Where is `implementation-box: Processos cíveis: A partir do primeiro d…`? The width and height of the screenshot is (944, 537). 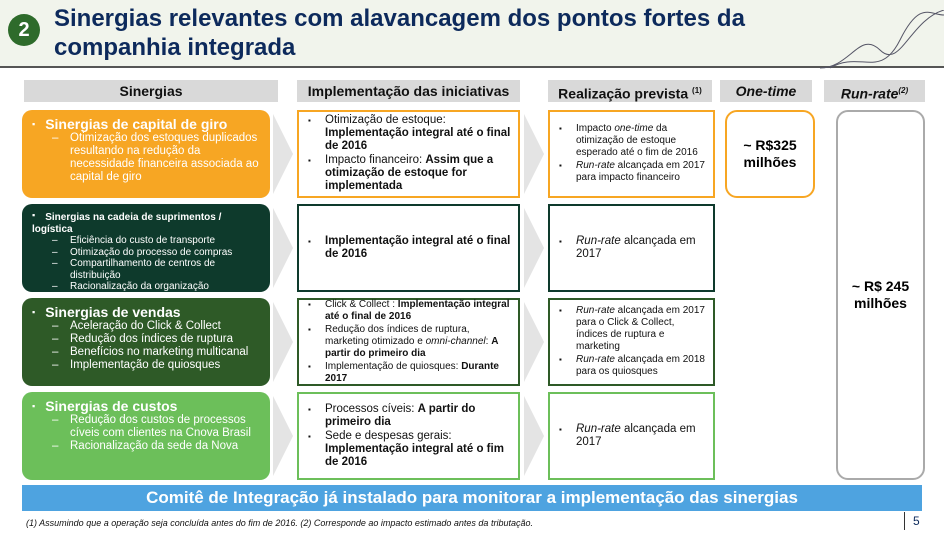
implementation-box: Processos cíveis: A partir do primeiro d… is located at coordinates (408, 436).